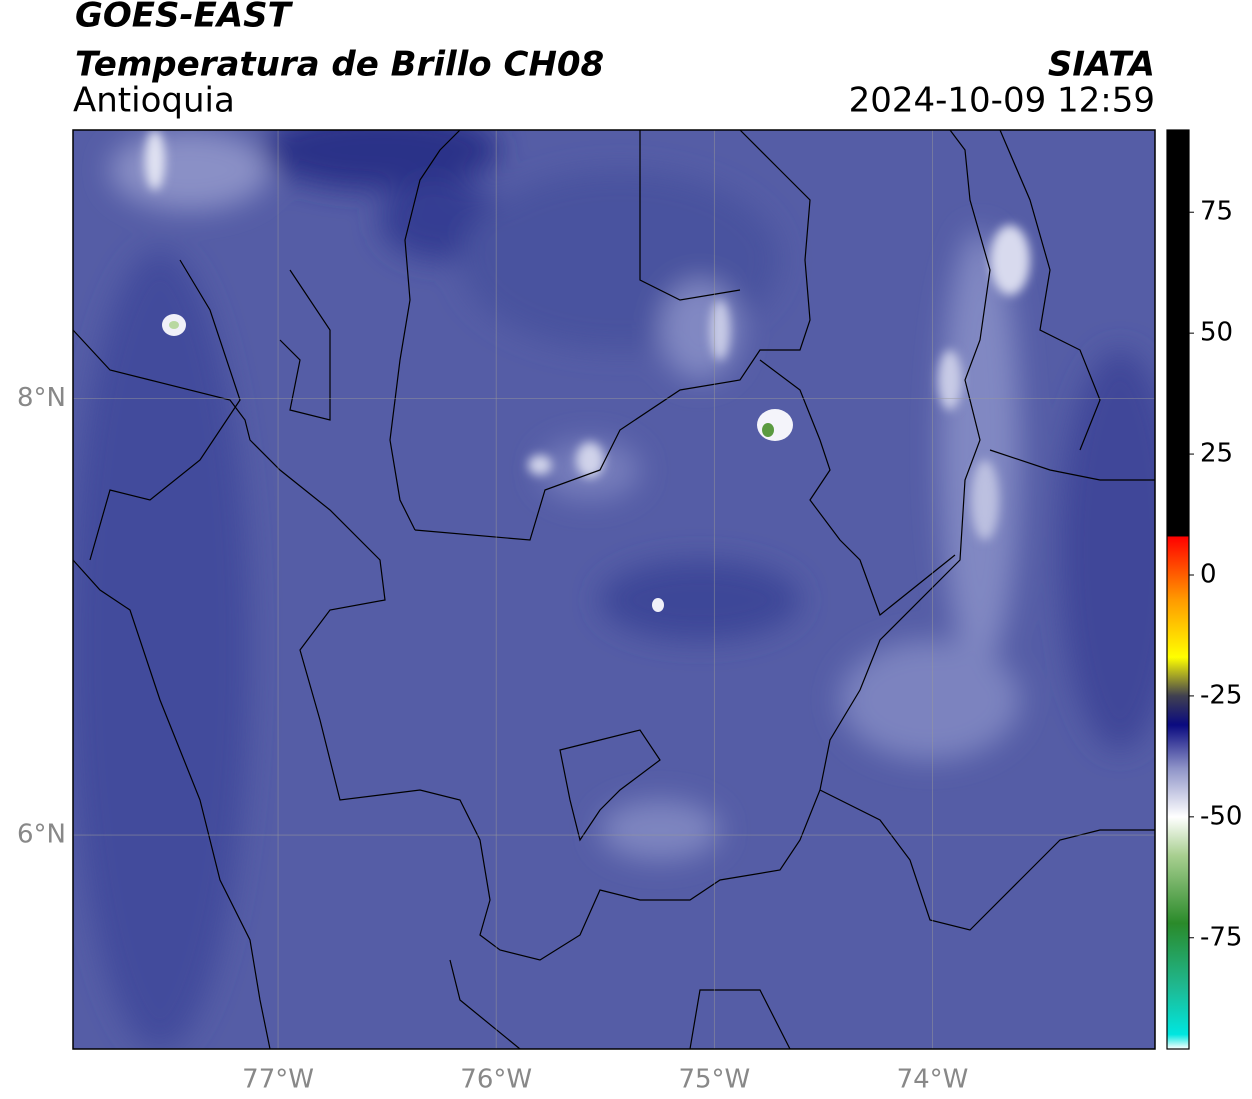 The width and height of the screenshot is (1252, 1099). I want to click on colorbar-tick-label: -50, so click(1221, 816).